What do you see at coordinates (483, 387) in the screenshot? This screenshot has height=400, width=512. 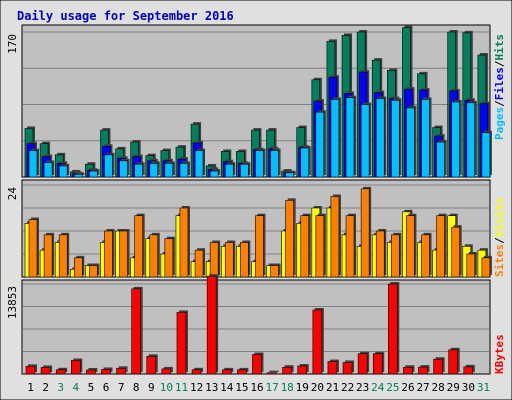 I see `x-tick-label: 31` at bounding box center [483, 387].